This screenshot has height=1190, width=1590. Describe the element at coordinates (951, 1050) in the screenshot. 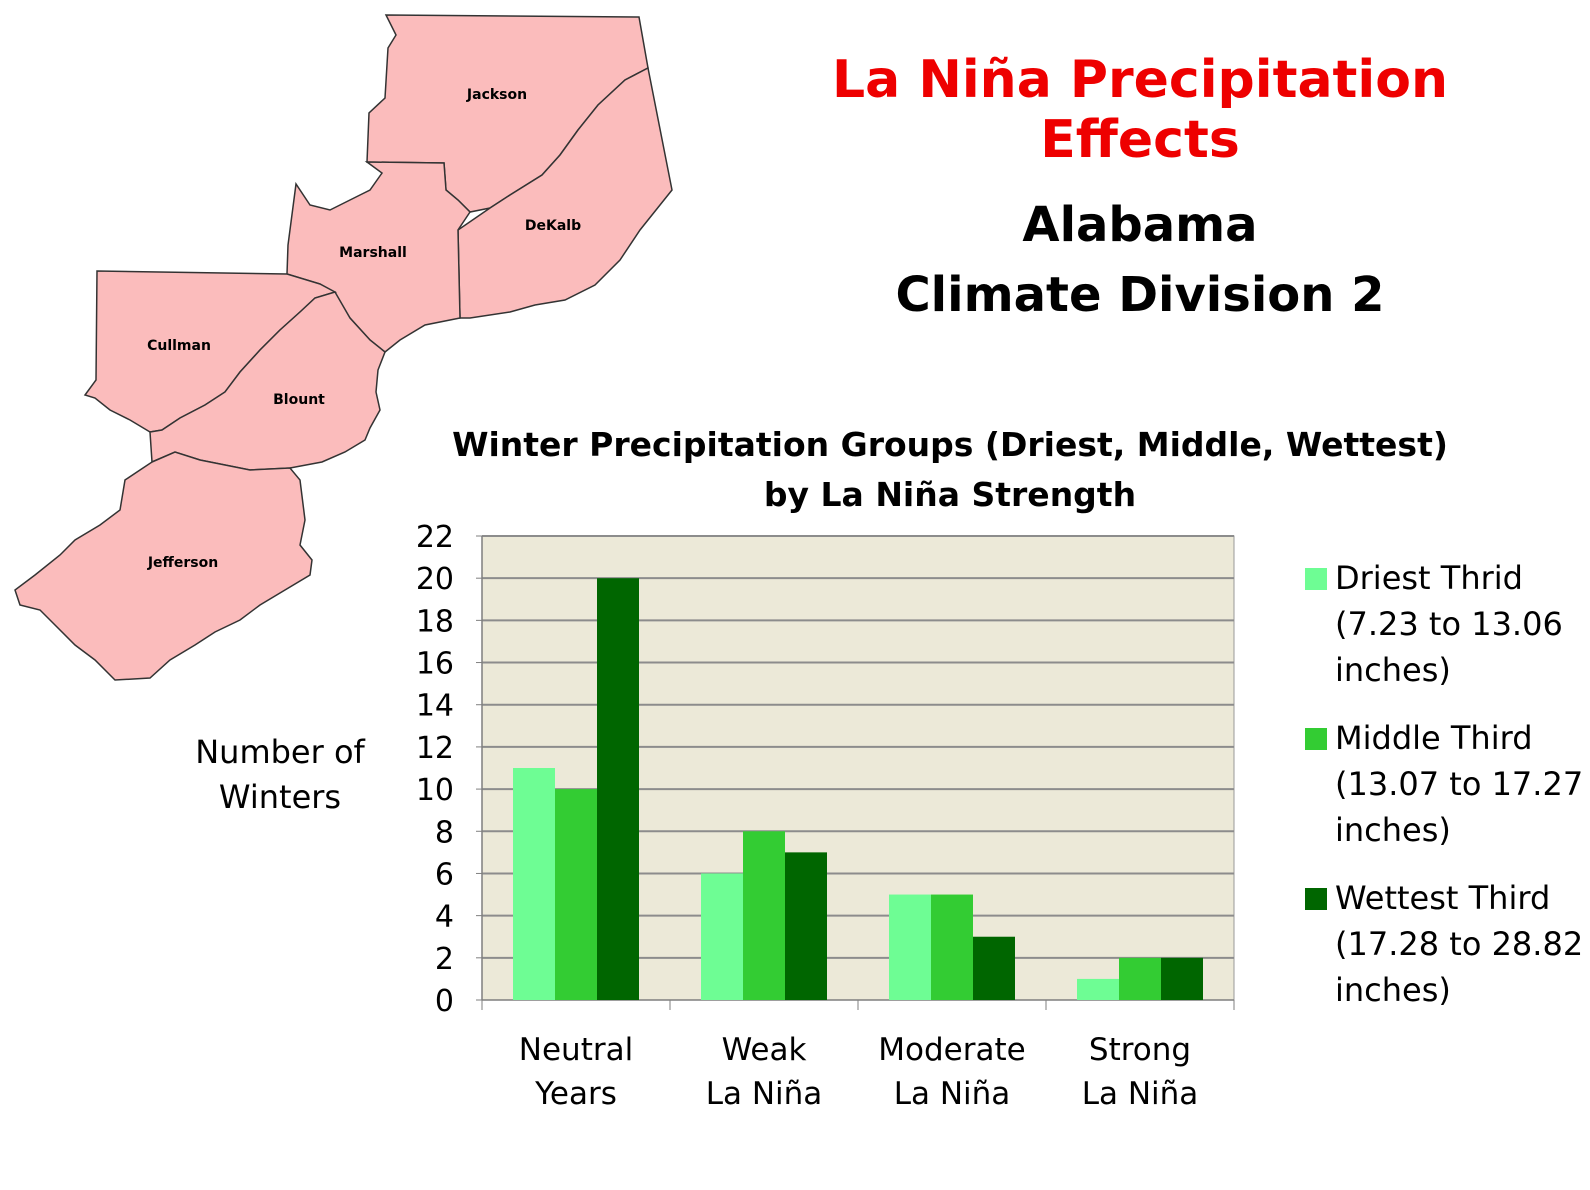

I see `x-tick-label: Moderate` at that location.